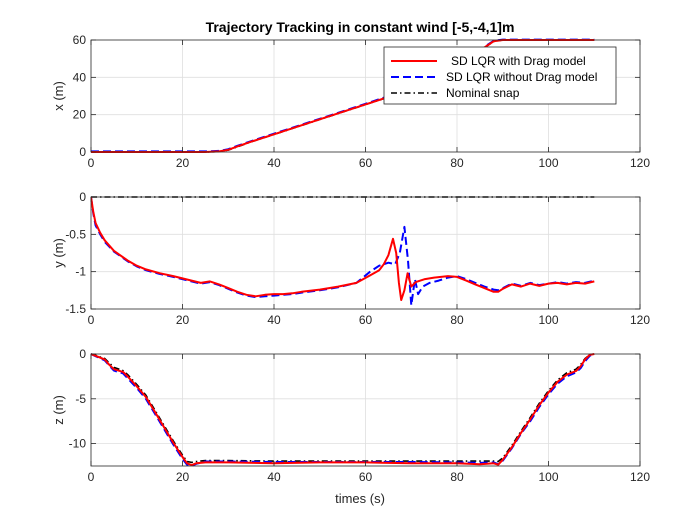 This screenshot has width=700, height=525. Describe the element at coordinates (75, 309) in the screenshot. I see `y-tick-label: -1.5` at that location.